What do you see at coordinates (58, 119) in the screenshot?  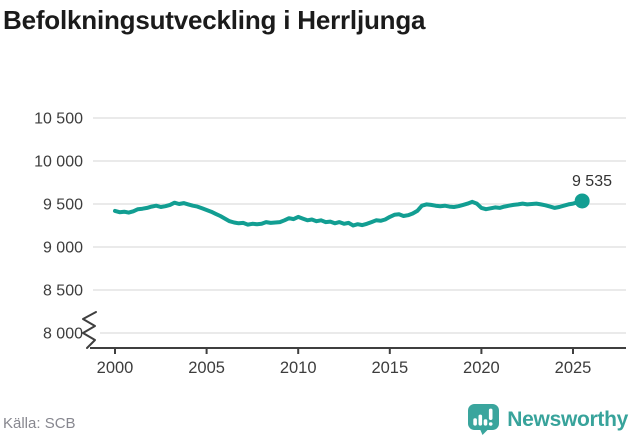 I see `y-tick-label: 10 500` at bounding box center [58, 119].